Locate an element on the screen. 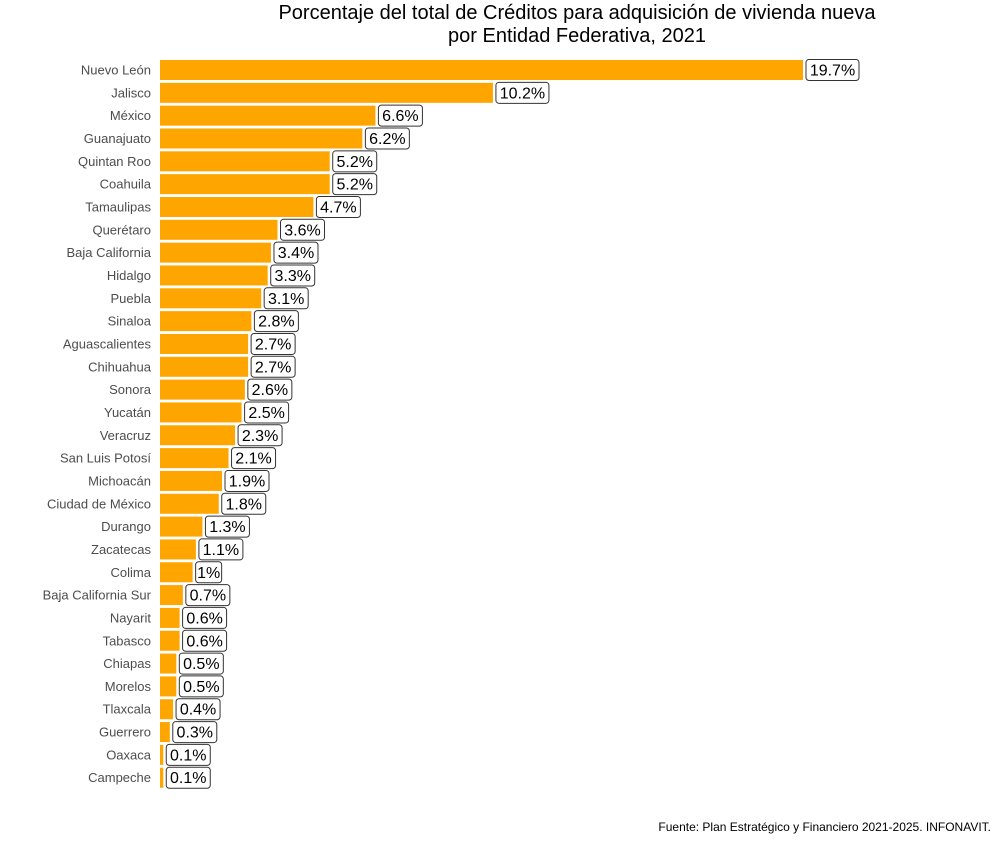 This screenshot has width=999, height=841. value-label-text: 2.5% is located at coordinates (266, 413).